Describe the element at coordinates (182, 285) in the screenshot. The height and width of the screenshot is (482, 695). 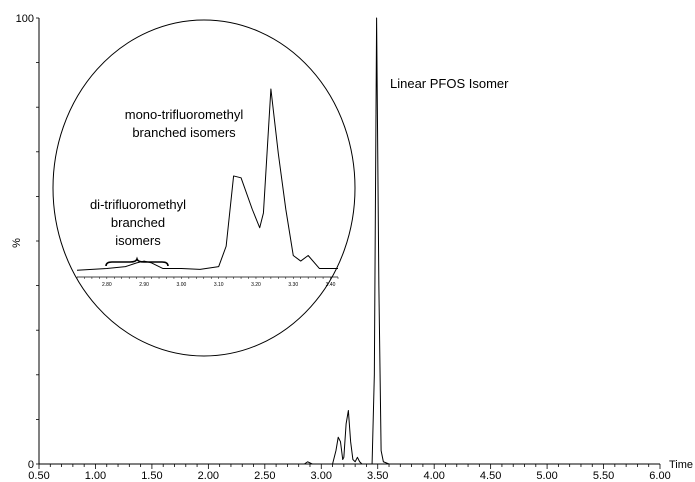
I see `inset-x-tick-label: 3.00` at that location.